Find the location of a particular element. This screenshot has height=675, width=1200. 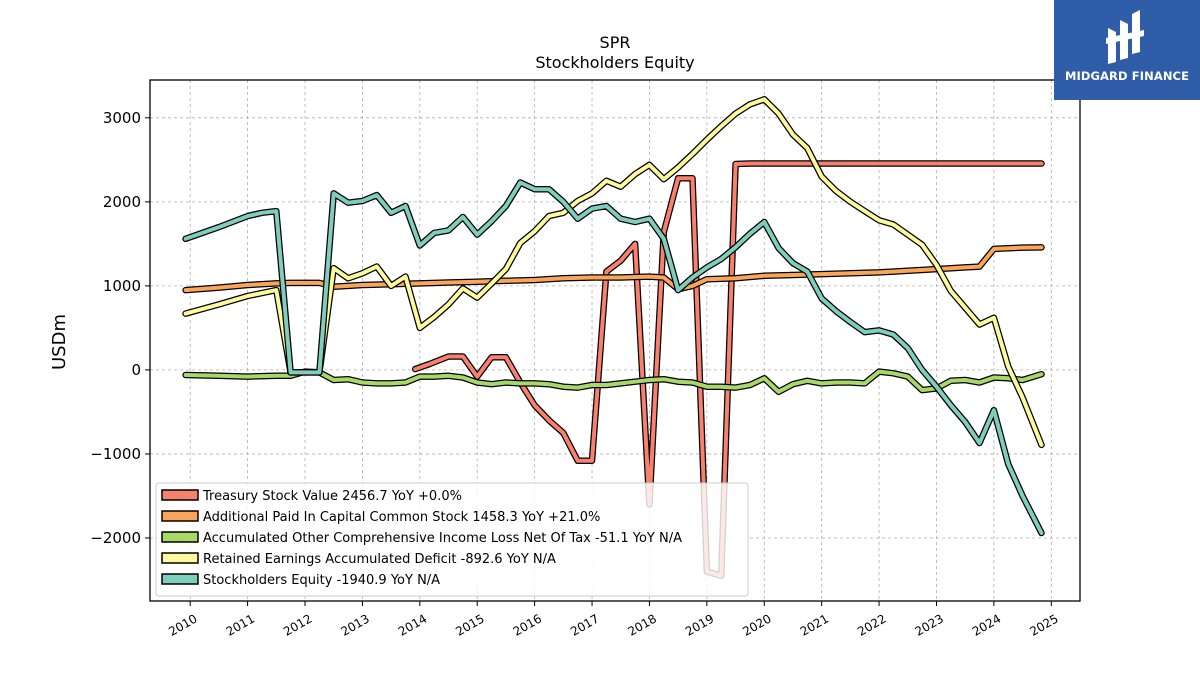

legend-label: Treasury Stock Value 2456.7 YoY +0.0% is located at coordinates (332, 496).